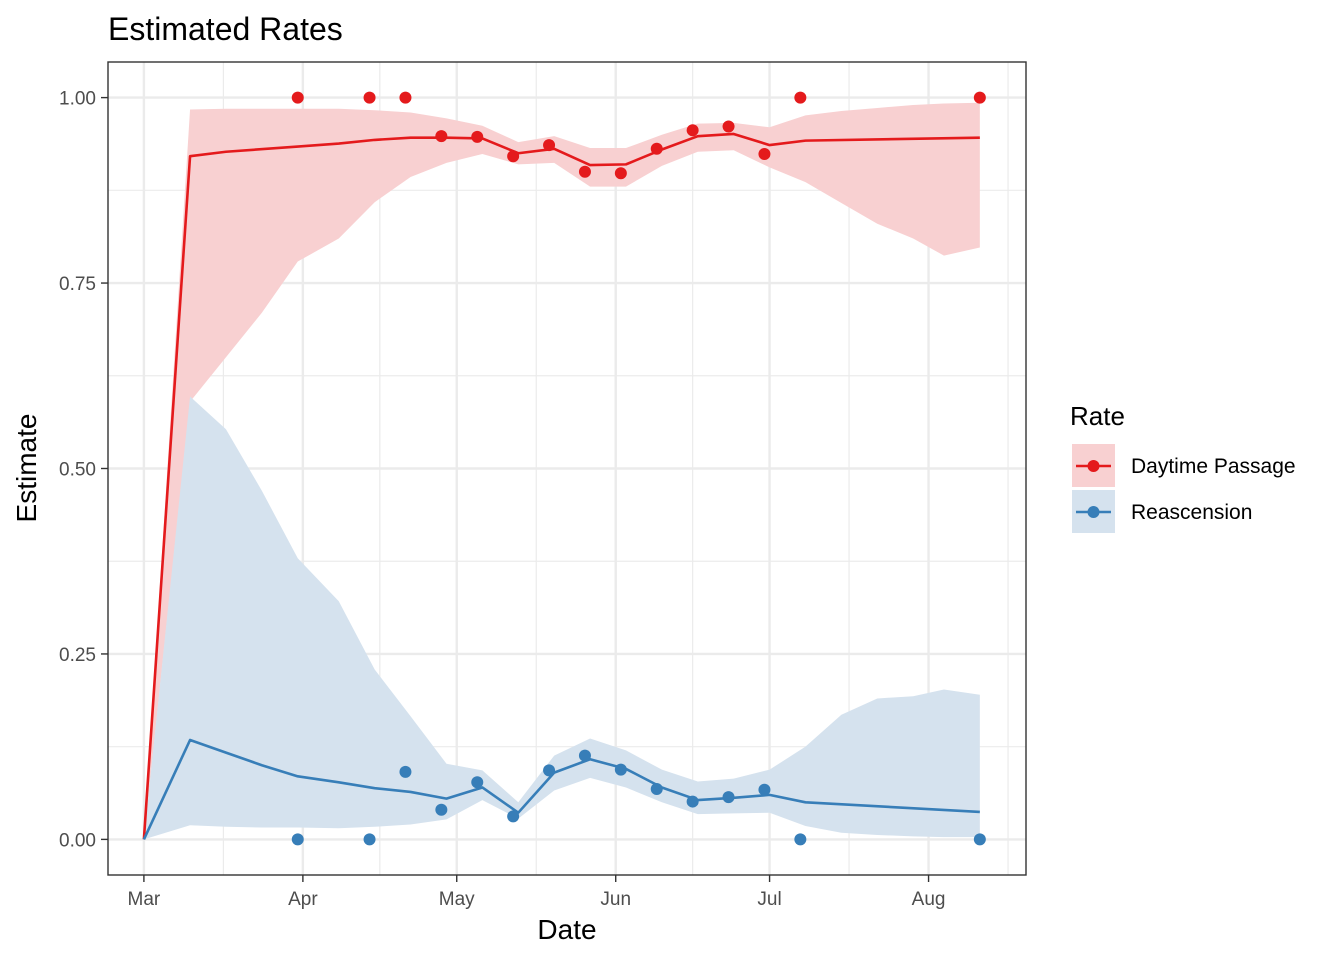 The width and height of the screenshot is (1344, 965). Describe the element at coordinates (77, 99) in the screenshot. I see `y-tick-label: 1.00` at that location.